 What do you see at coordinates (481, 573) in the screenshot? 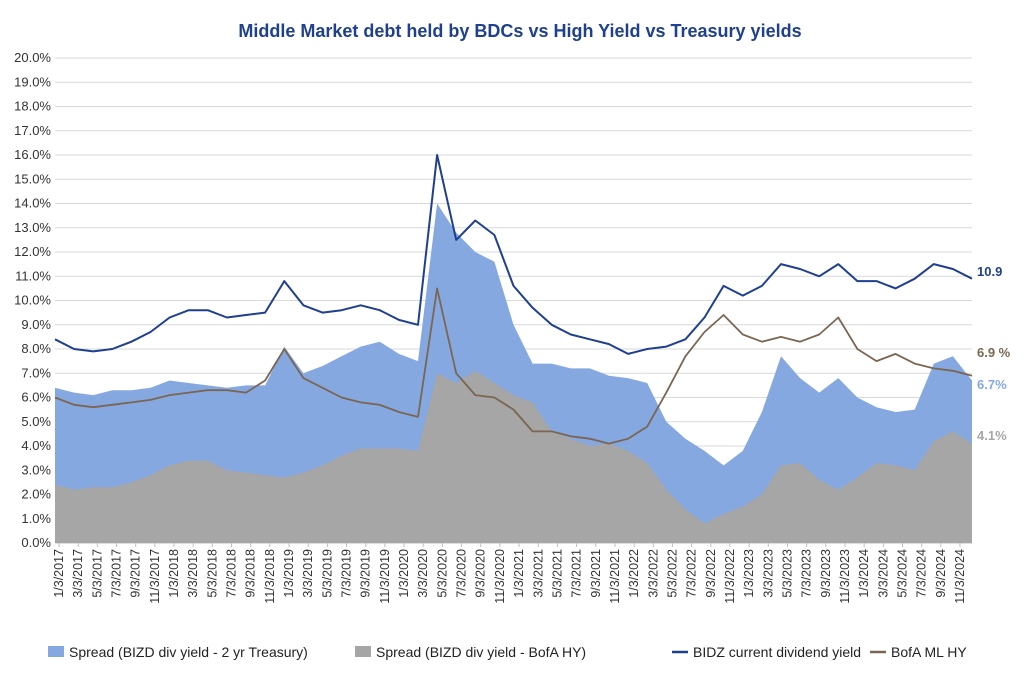
I see `x-tick-label: 9/3/2020` at bounding box center [481, 573].